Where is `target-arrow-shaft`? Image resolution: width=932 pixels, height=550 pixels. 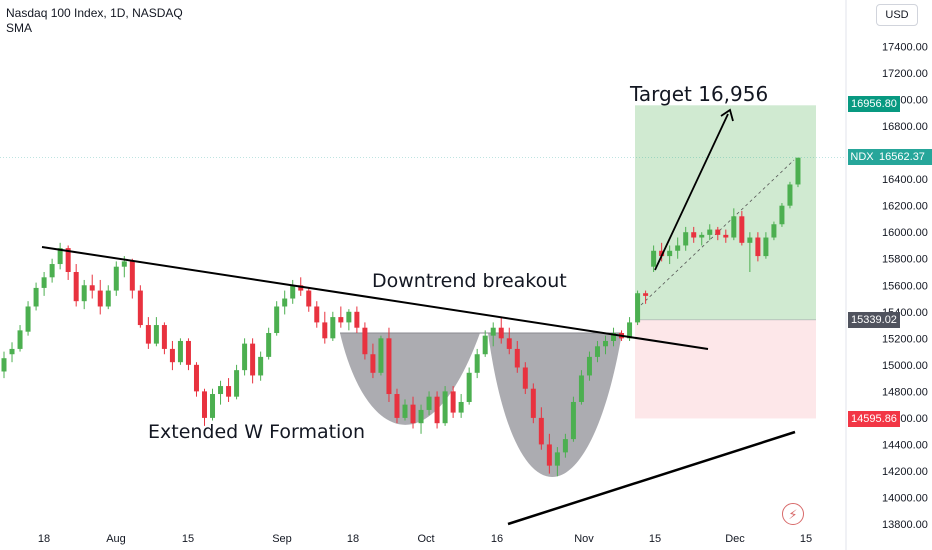
target-arrow-shaft is located at coordinates (691, 192).